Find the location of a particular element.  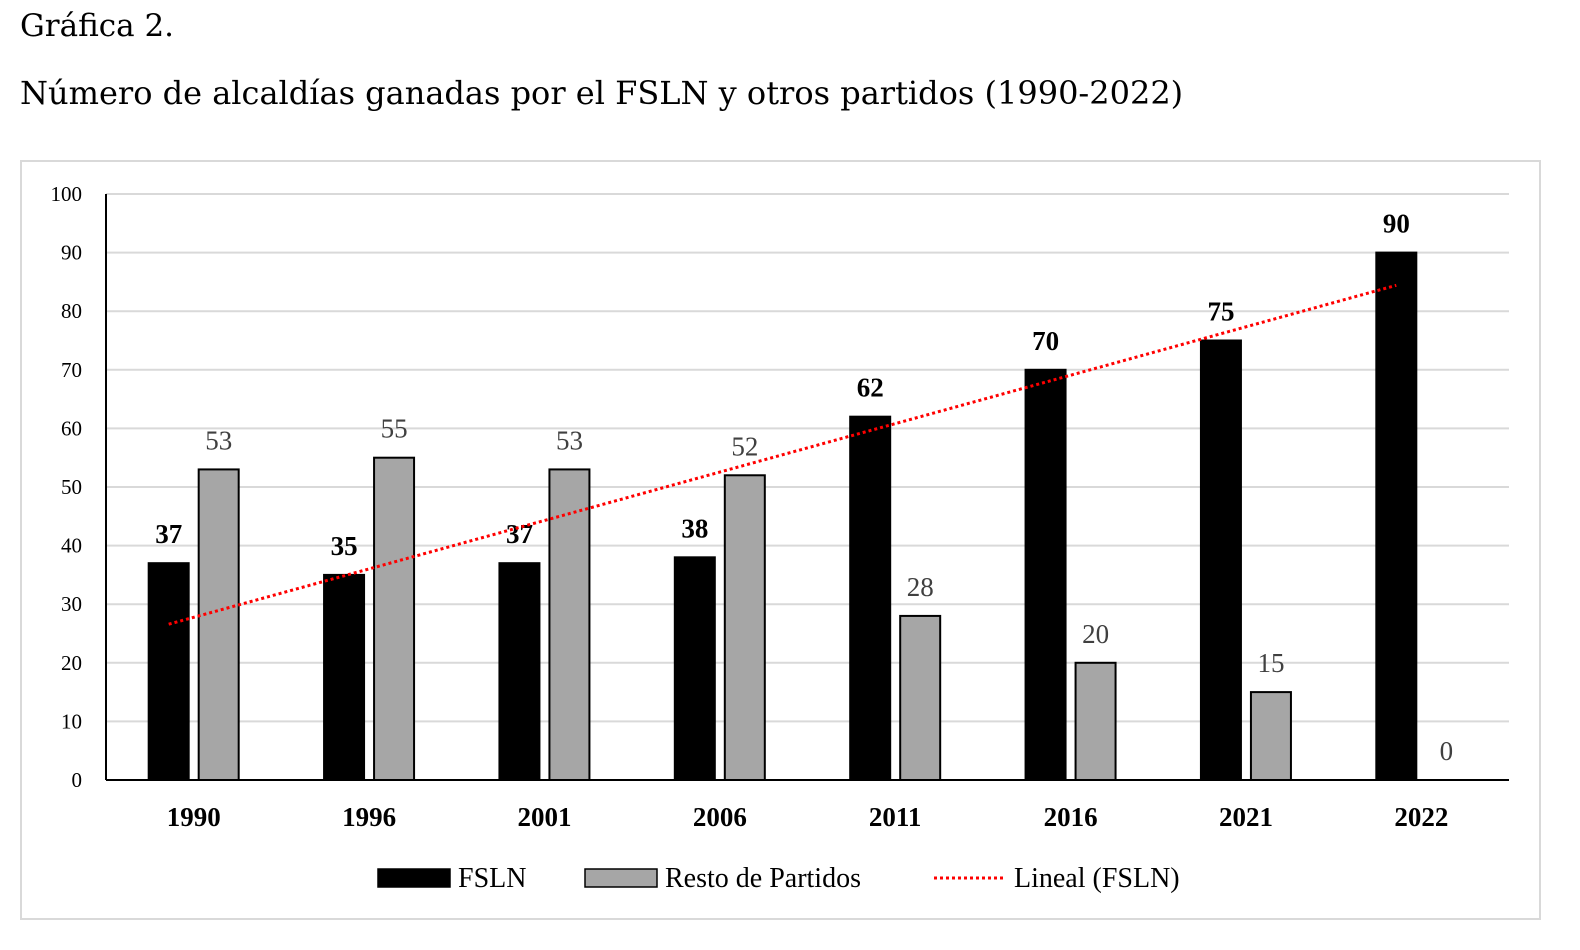

data-label-resto: 52 is located at coordinates (744, 446).